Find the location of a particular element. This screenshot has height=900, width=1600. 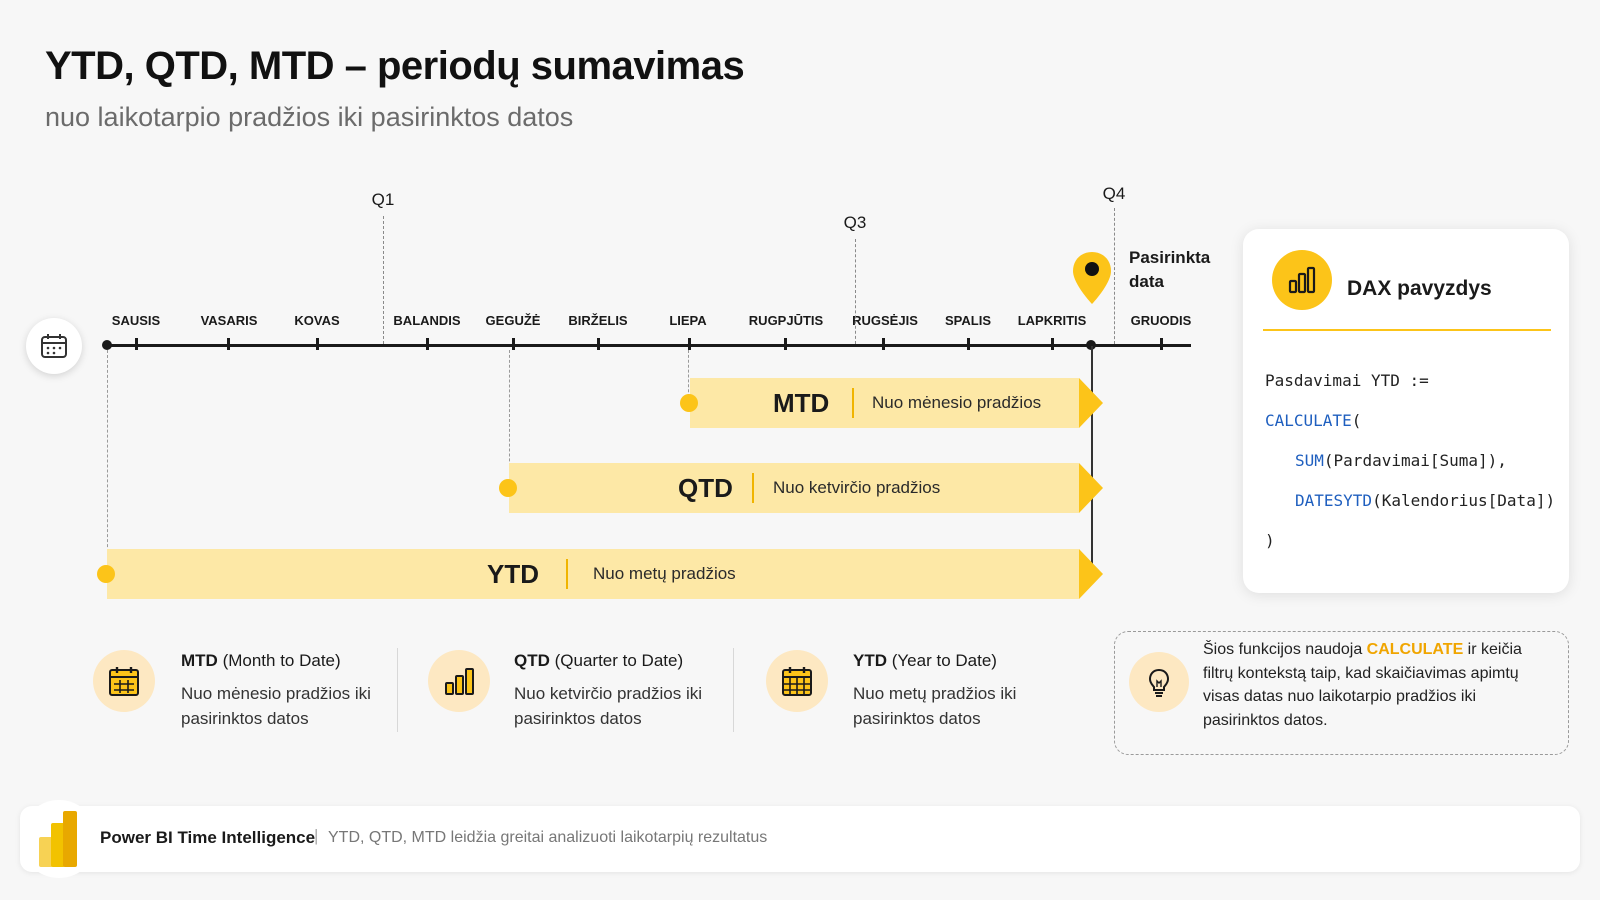

month-label: GEGUŽĖ is located at coordinates (513, 320).